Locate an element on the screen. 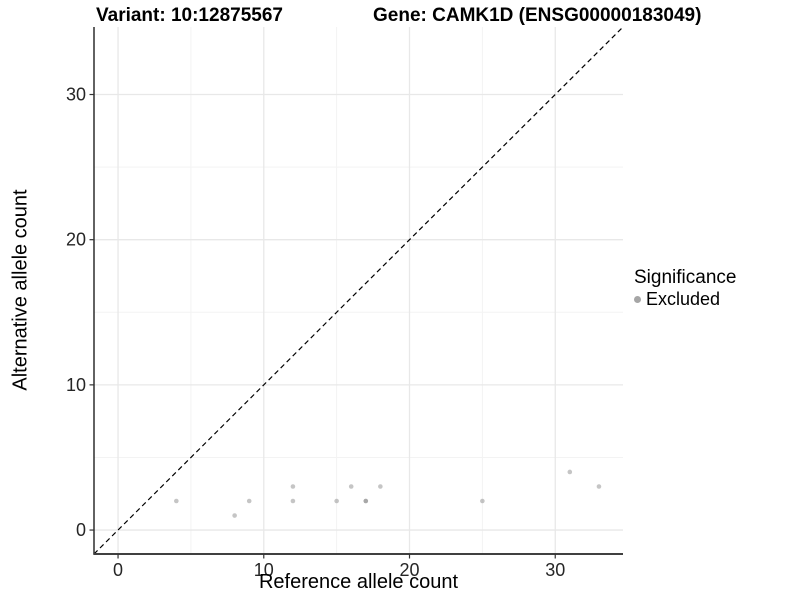 The image size is (800, 600). y-tick-label: 30 is located at coordinates (76, 95).